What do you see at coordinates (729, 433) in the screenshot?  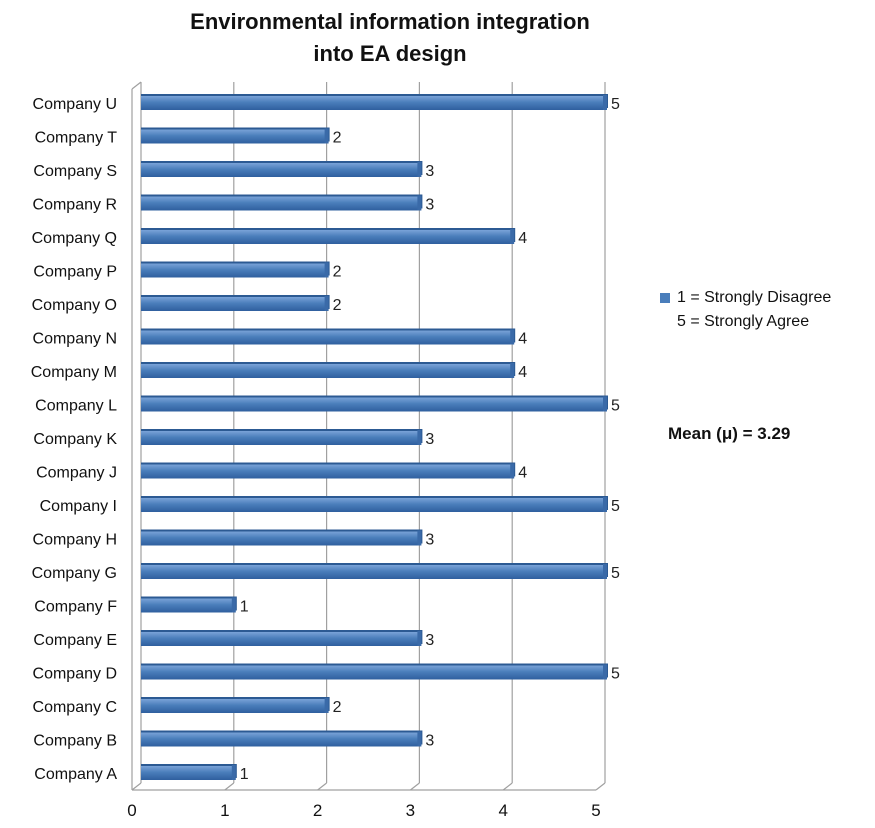 I see `mean-annotation: Mean (μ) = 3.29` at bounding box center [729, 433].